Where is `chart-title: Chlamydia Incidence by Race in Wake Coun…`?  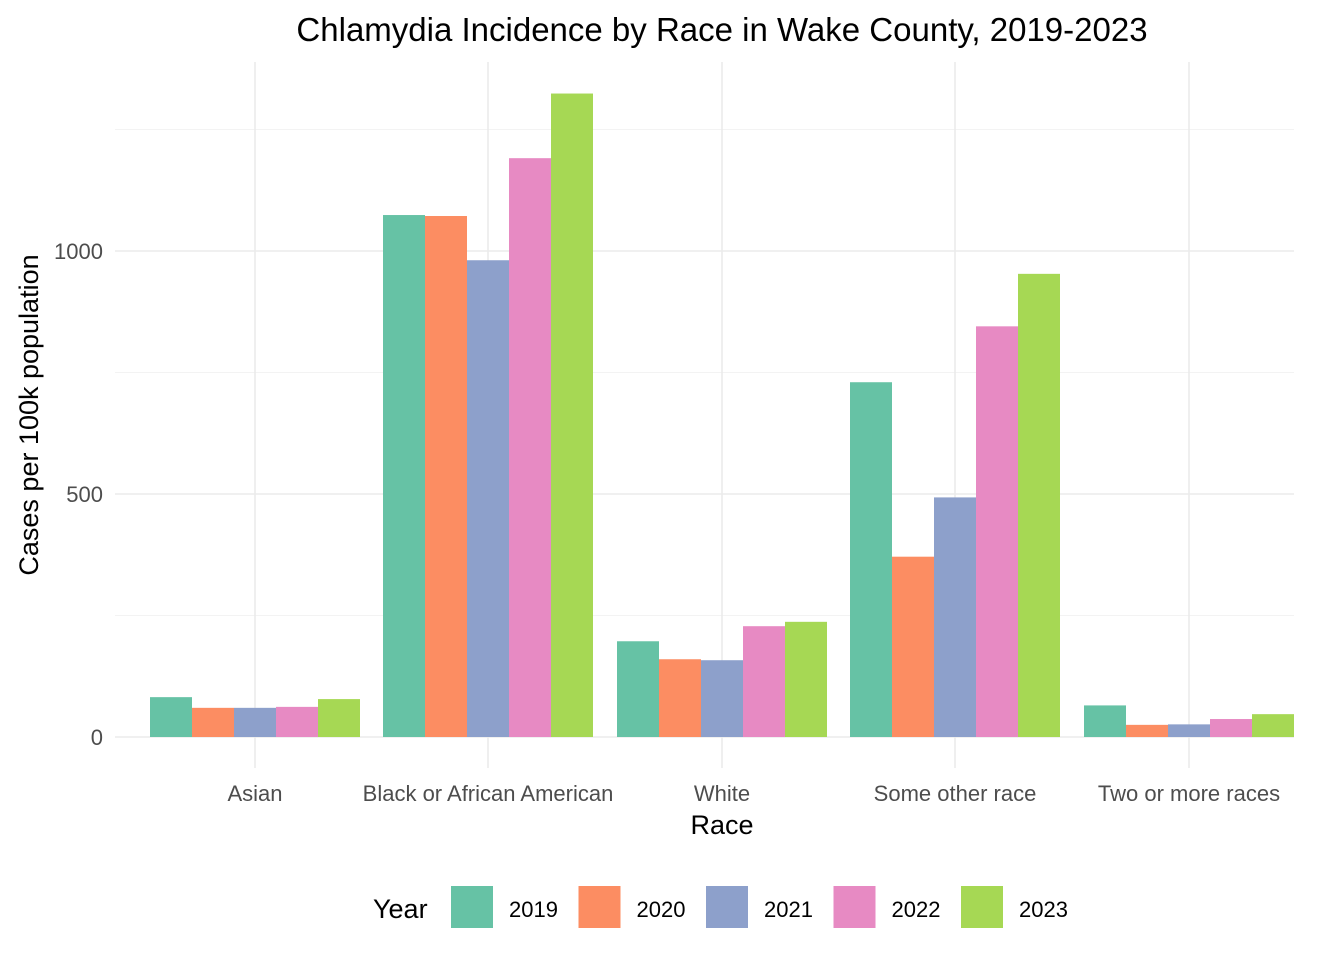 chart-title: Chlamydia Incidence by Race in Wake Coun… is located at coordinates (721, 29).